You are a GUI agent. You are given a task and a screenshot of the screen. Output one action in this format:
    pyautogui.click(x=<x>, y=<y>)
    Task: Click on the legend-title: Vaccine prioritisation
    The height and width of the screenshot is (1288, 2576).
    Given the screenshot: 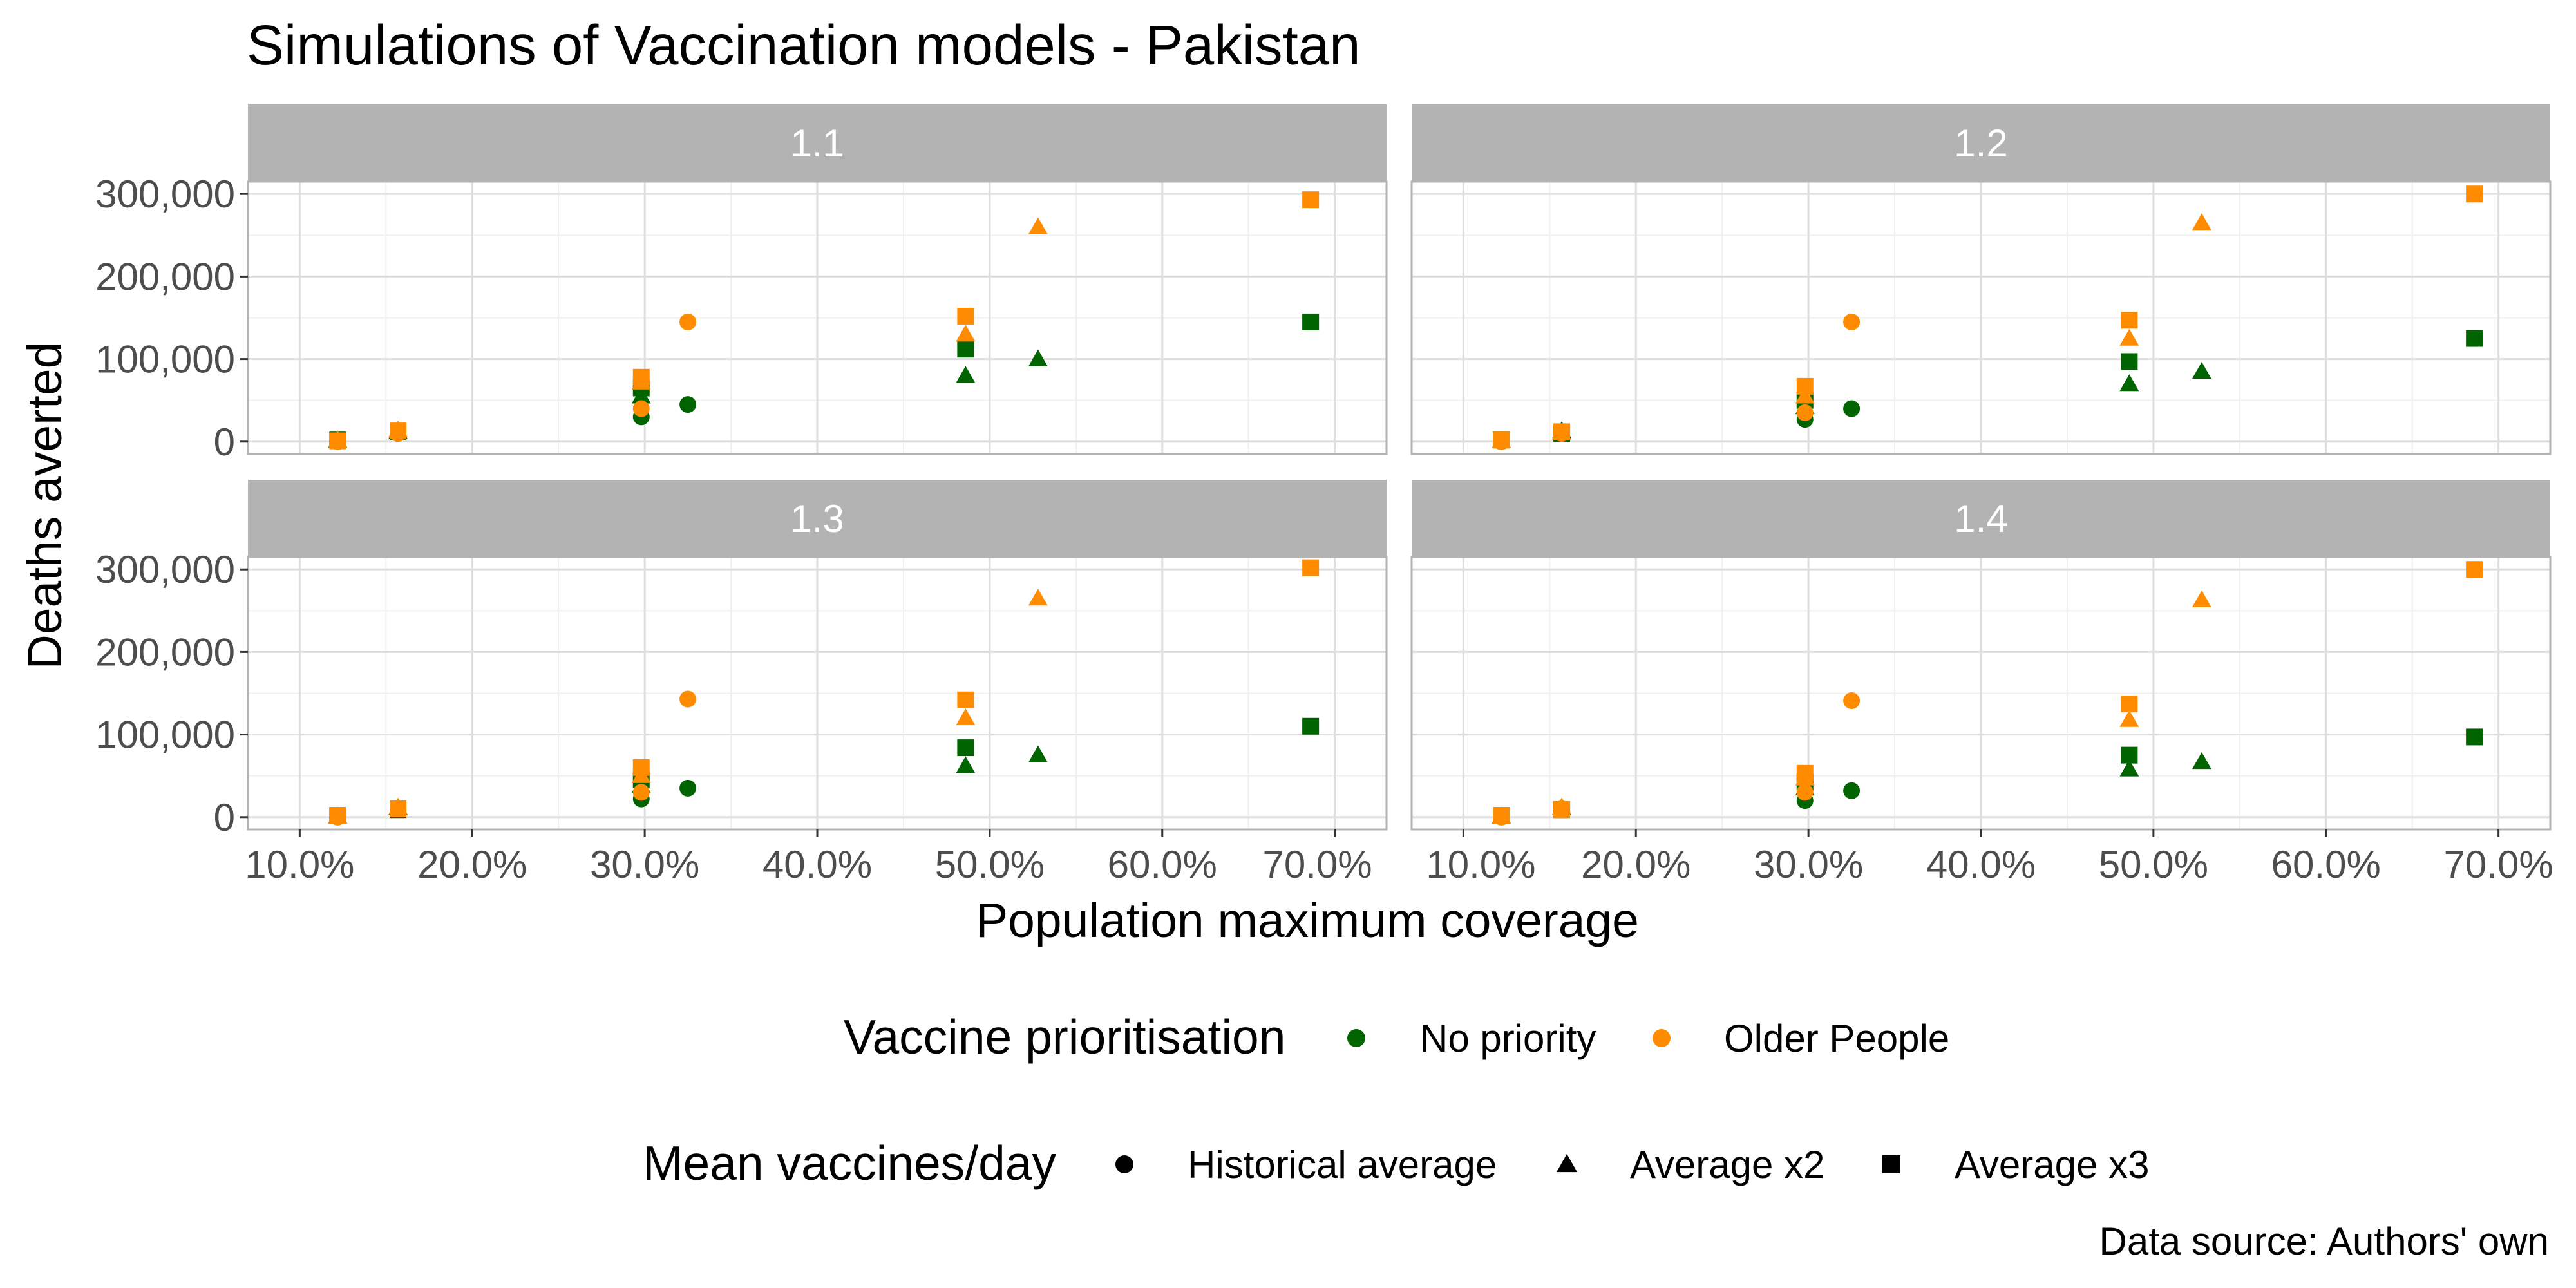 What is the action you would take?
    pyautogui.click(x=1064, y=1037)
    